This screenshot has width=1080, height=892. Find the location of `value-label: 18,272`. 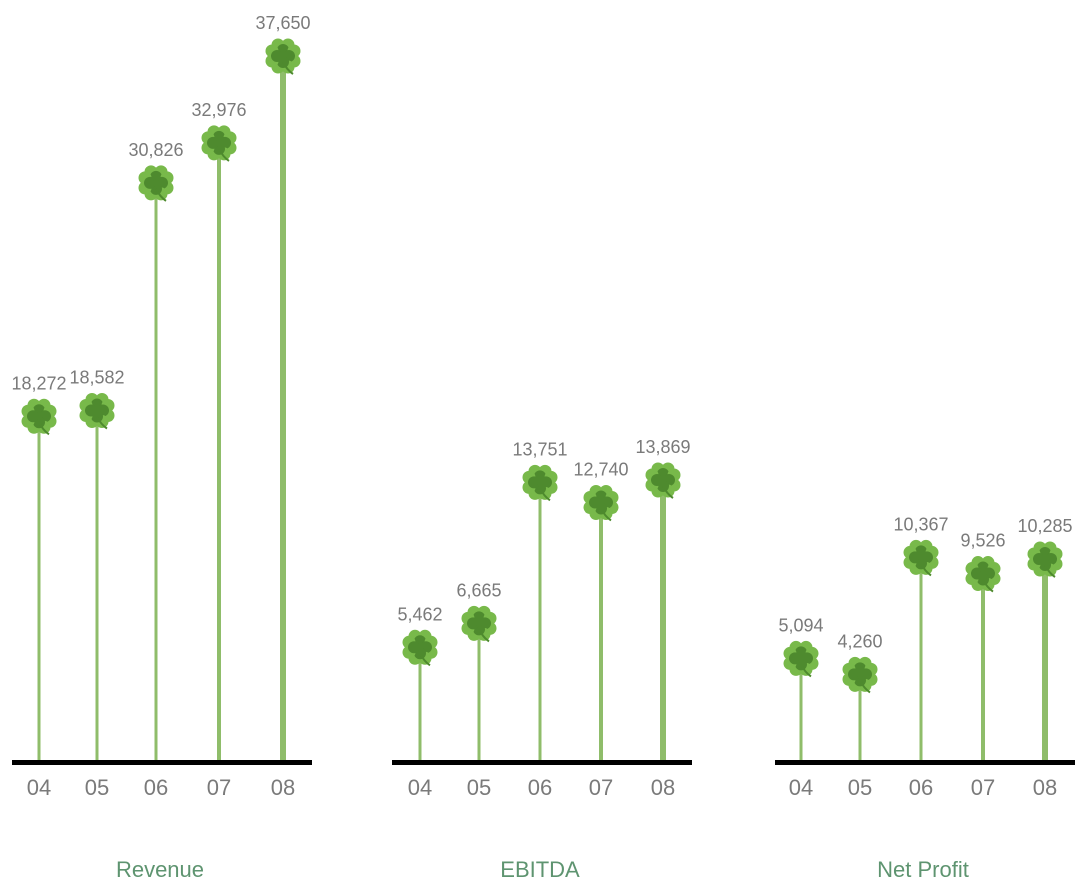

value-label: 18,272 is located at coordinates (38, 383).